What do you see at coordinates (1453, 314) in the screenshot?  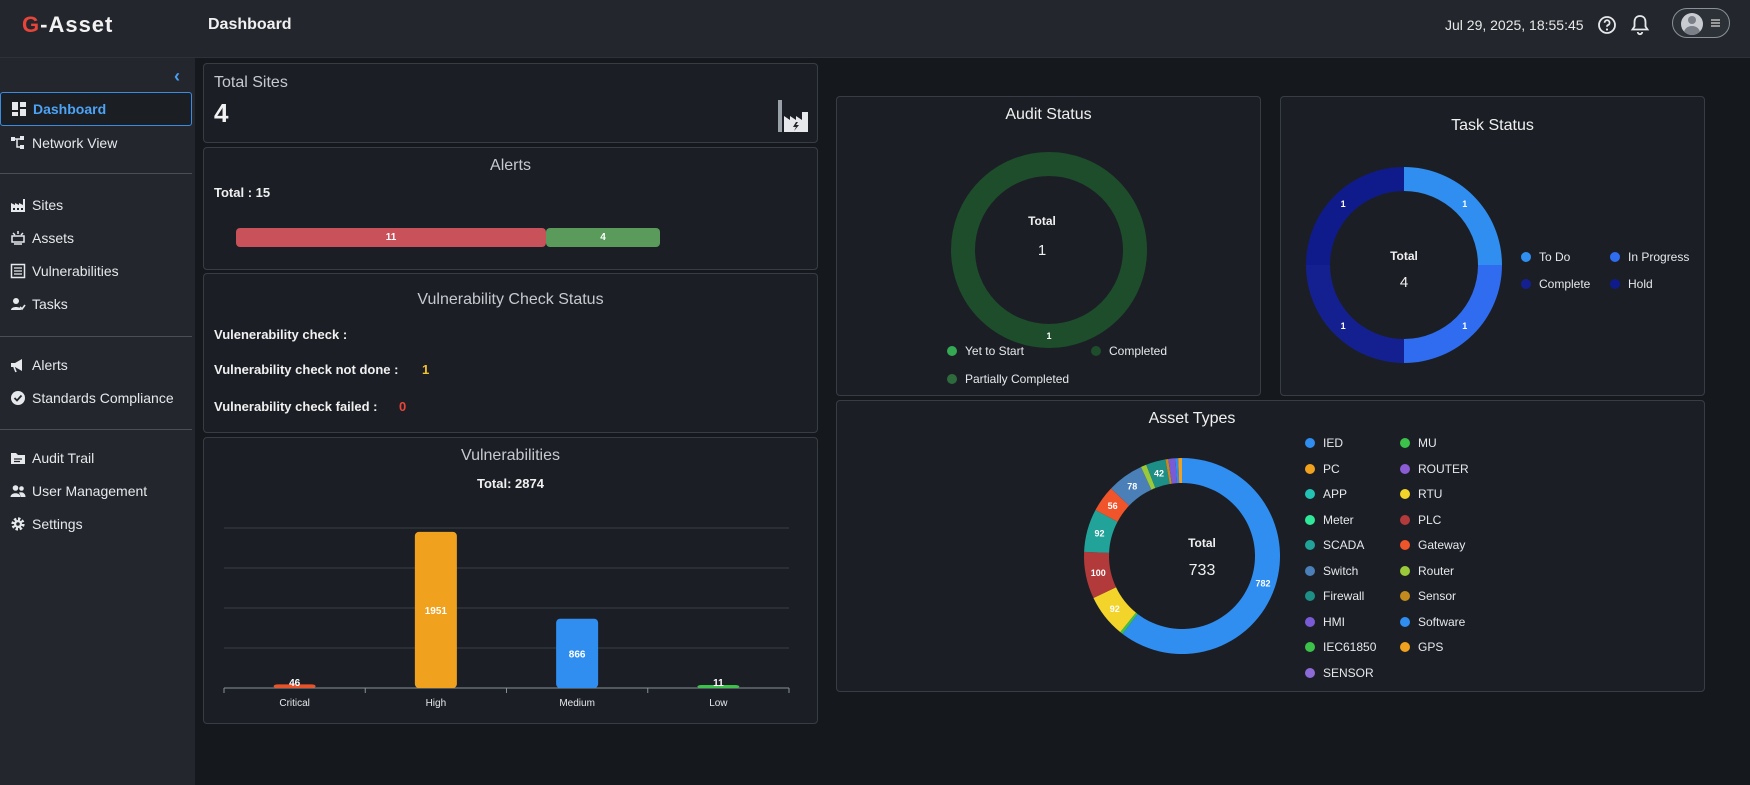 I see `donut-slice-in-progress` at bounding box center [1453, 314].